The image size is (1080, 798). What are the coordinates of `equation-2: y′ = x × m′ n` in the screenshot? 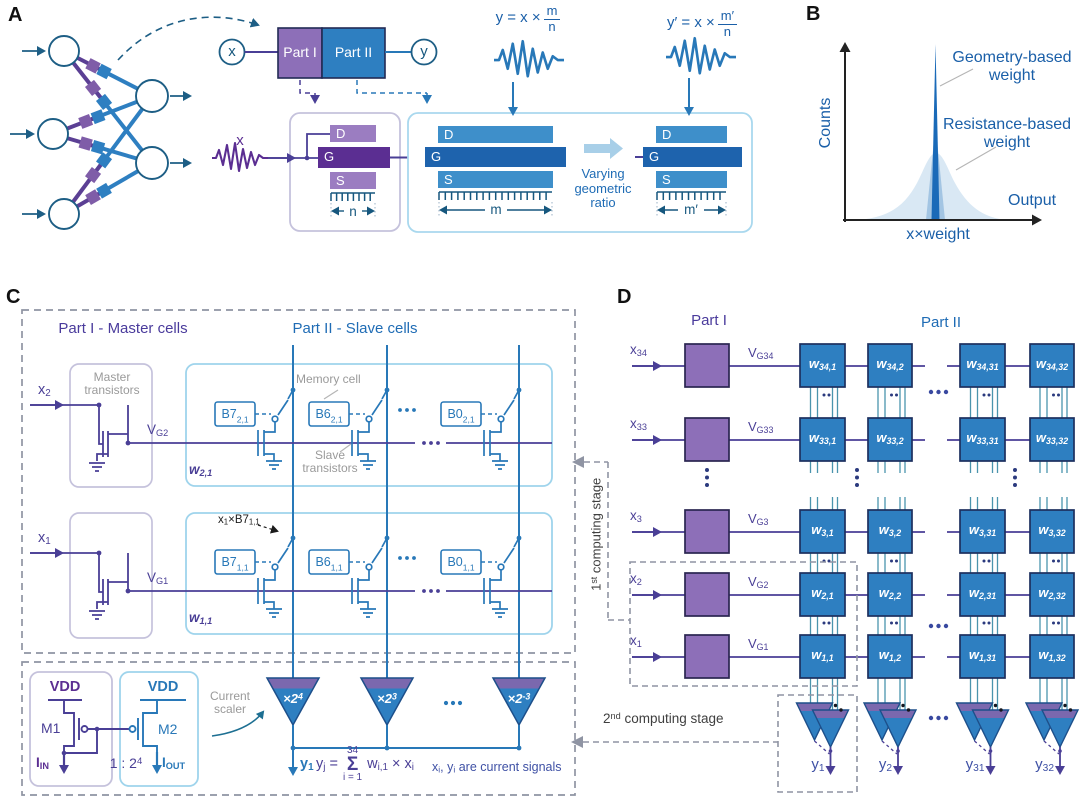 It's located at (702, 23).